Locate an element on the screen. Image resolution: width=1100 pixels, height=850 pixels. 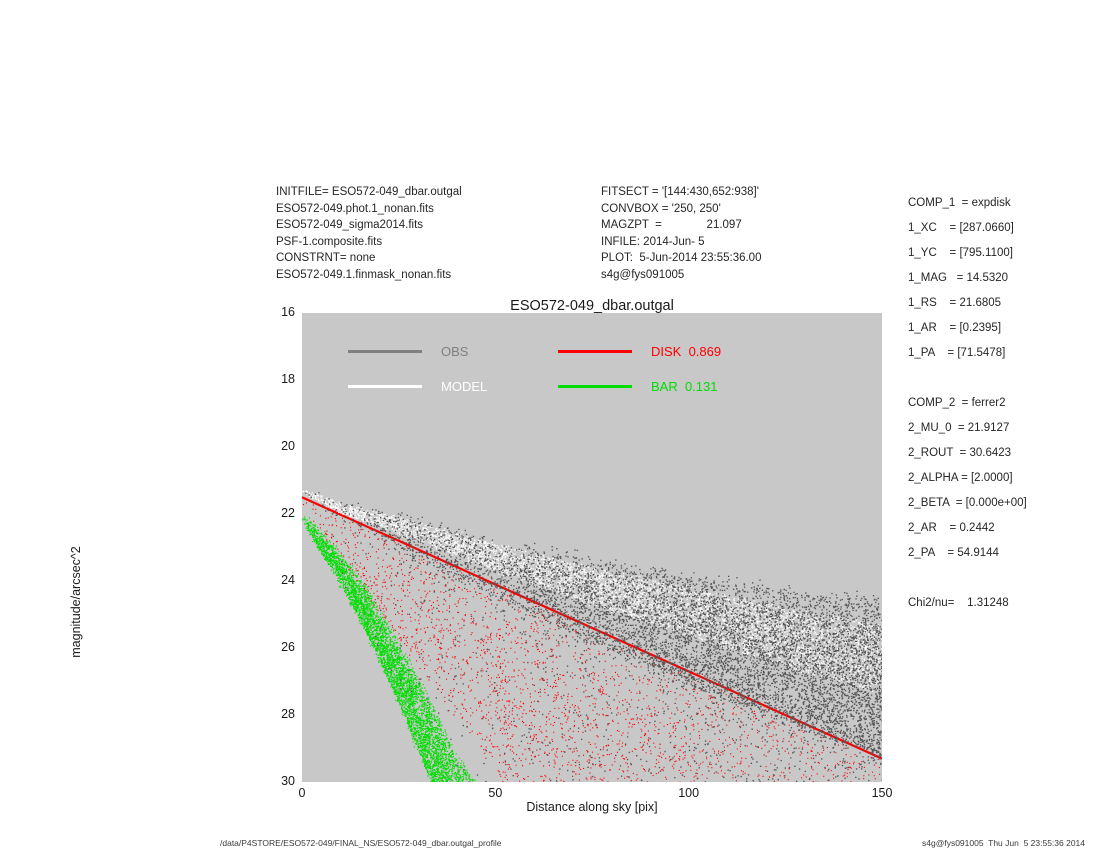
y-axis-ticks: 16 18 20 22 24 26 28 30 is located at coordinates (280, 425).